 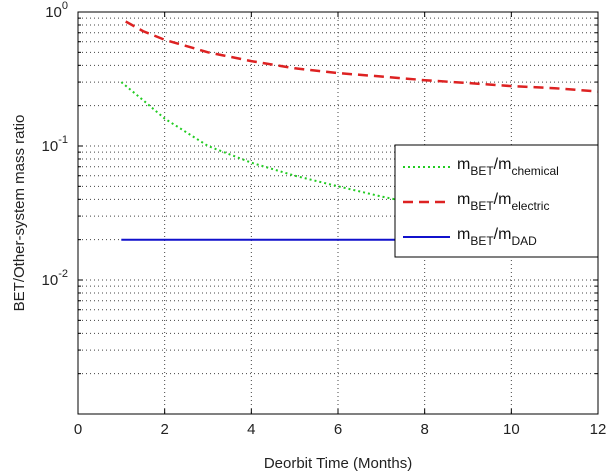 I want to click on y-tick-label: 10⁻¹, so click(x=55, y=144).